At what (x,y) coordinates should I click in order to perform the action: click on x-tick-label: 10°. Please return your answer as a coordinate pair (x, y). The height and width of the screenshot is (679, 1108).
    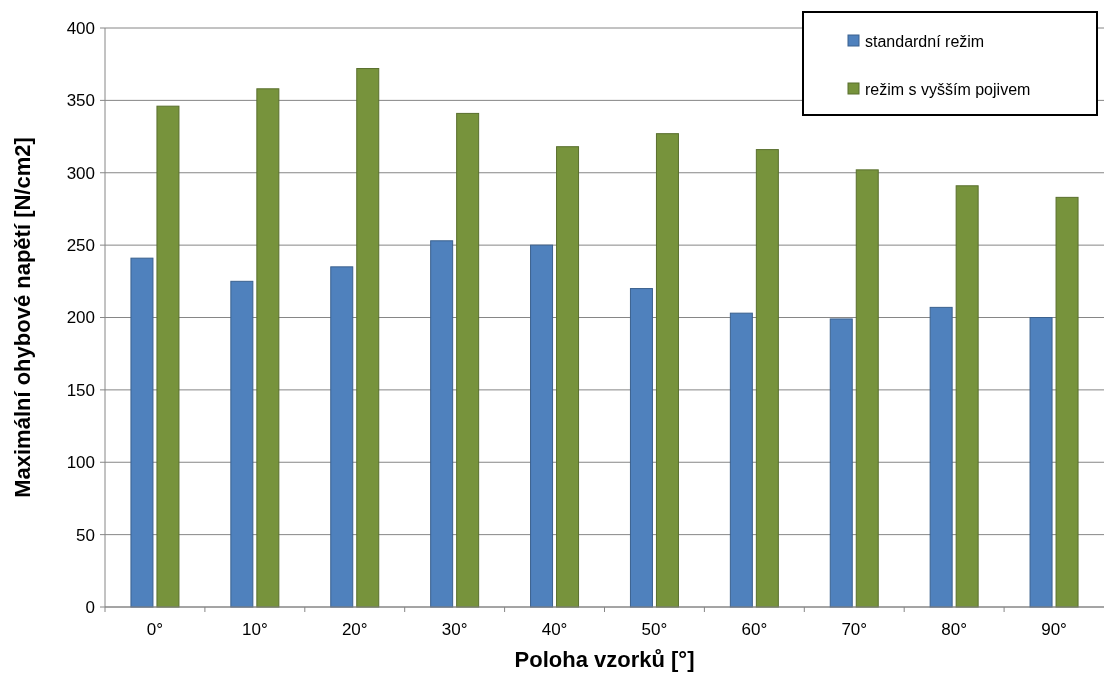
    Looking at the image, I should click on (254, 629).